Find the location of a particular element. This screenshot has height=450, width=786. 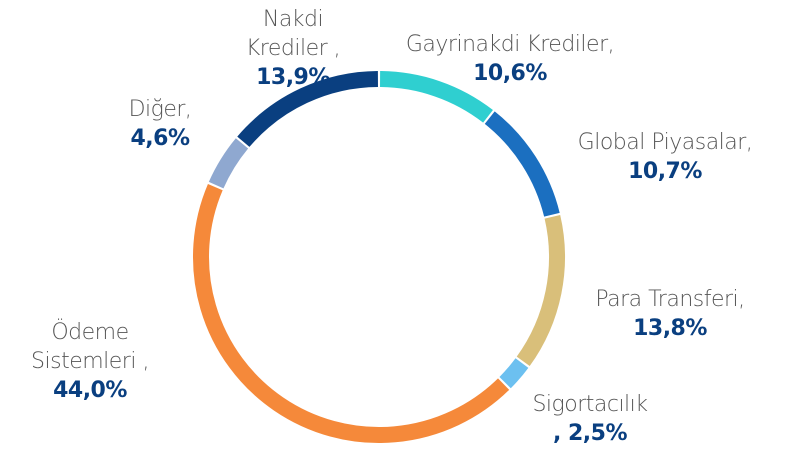

slice-label: Global Piyasalar, 10,7% is located at coordinates (665, 157).